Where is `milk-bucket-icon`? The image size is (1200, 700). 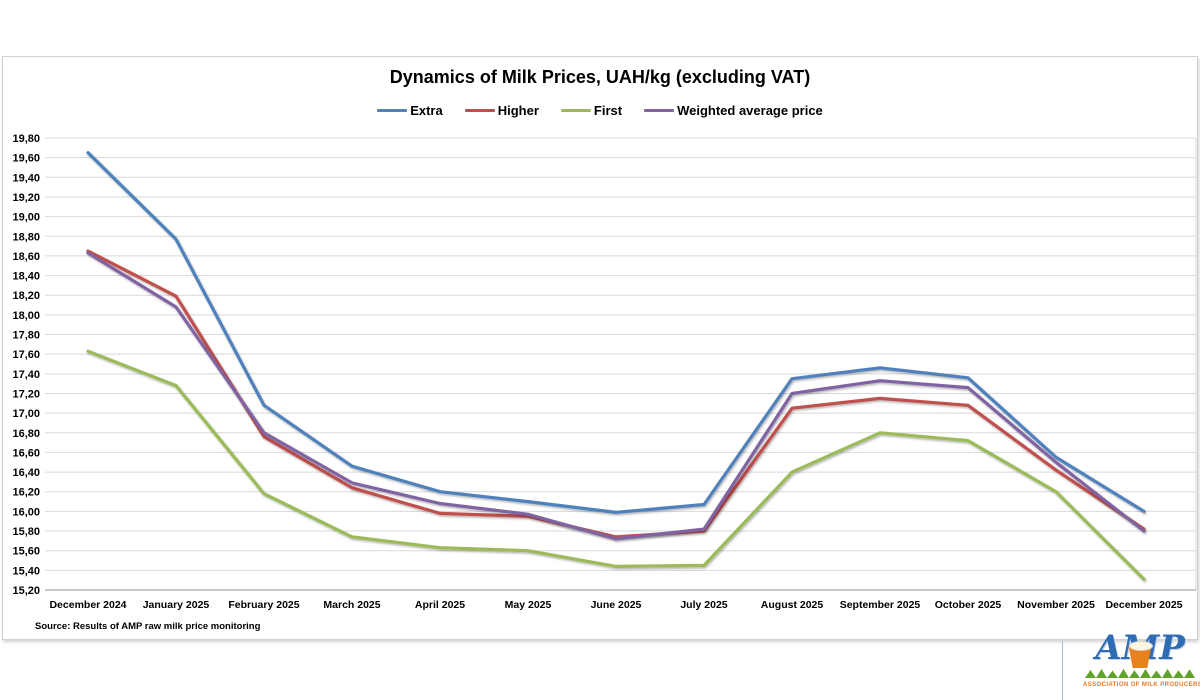
milk-bucket-icon is located at coordinates (1140, 656).